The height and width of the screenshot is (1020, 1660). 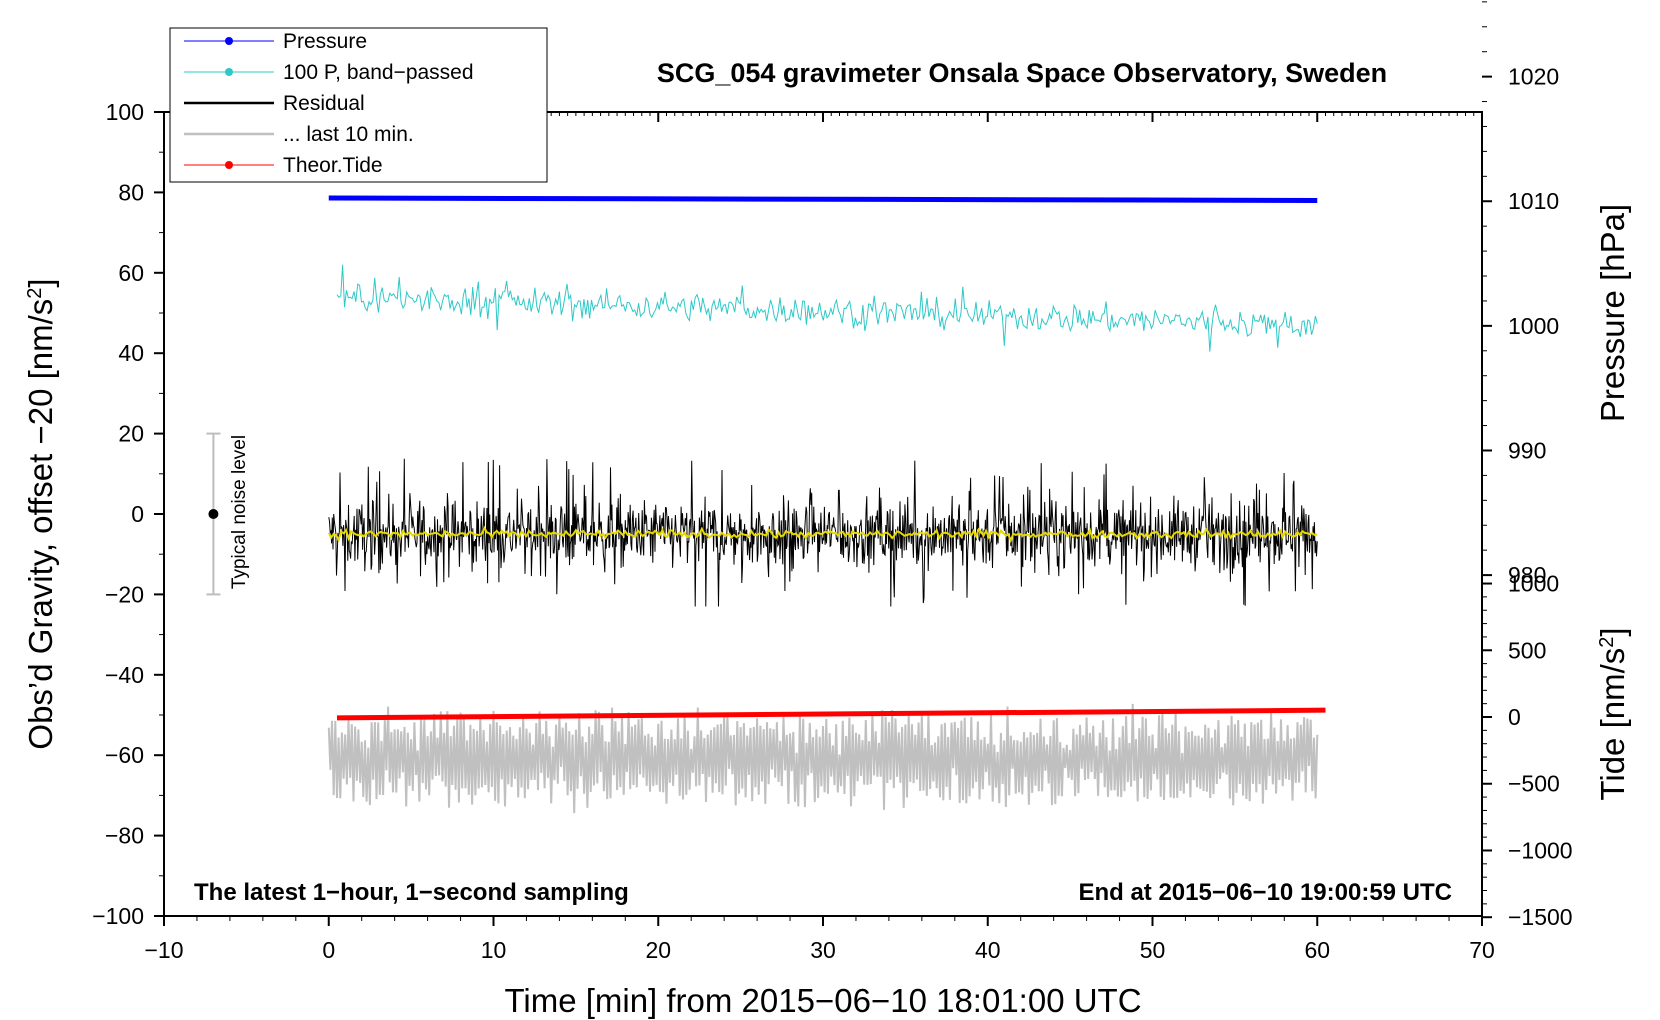 I want to click on x-tick-label: 40, so click(x=988, y=950).